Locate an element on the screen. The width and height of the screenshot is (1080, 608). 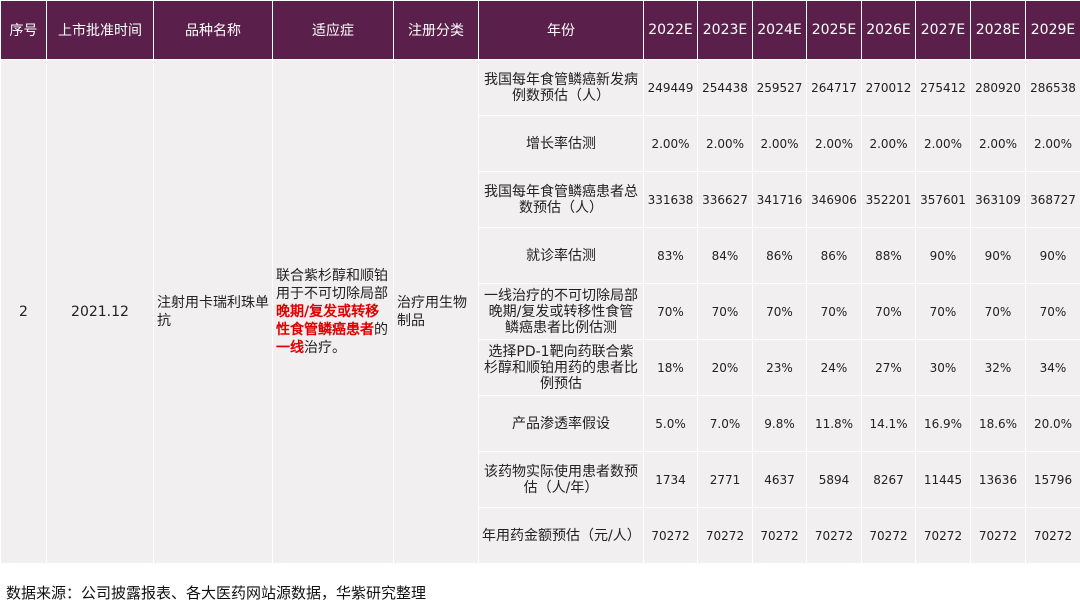
metric-value: 4637 is located at coordinates (779, 479).